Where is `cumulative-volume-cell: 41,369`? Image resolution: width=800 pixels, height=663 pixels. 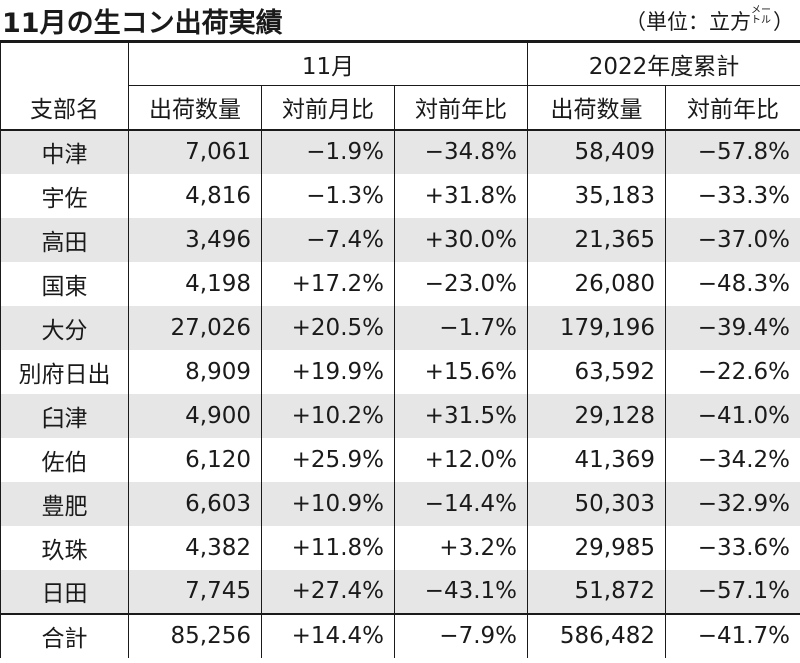 cumulative-volume-cell: 41,369 is located at coordinates (597, 459).